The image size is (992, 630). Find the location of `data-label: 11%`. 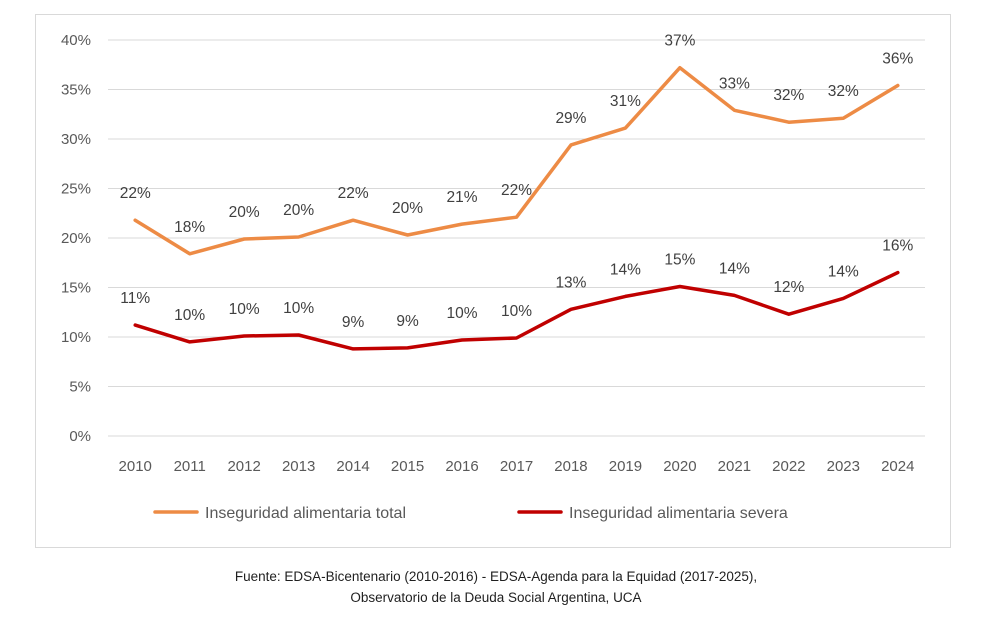

data-label: 11% is located at coordinates (135, 298).